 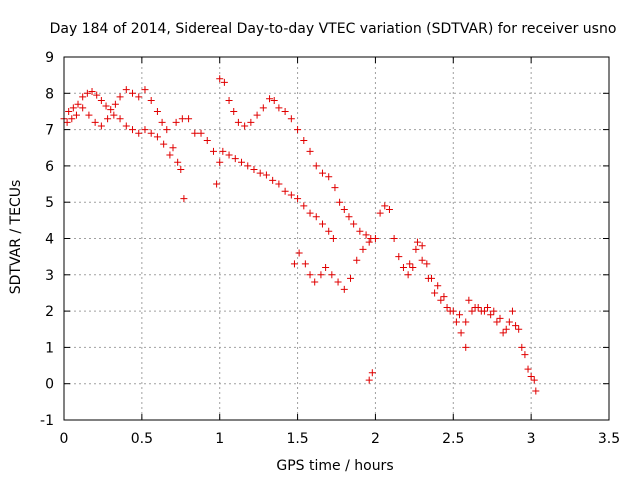 I want to click on y-tick-label: 3, so click(x=49, y=276).